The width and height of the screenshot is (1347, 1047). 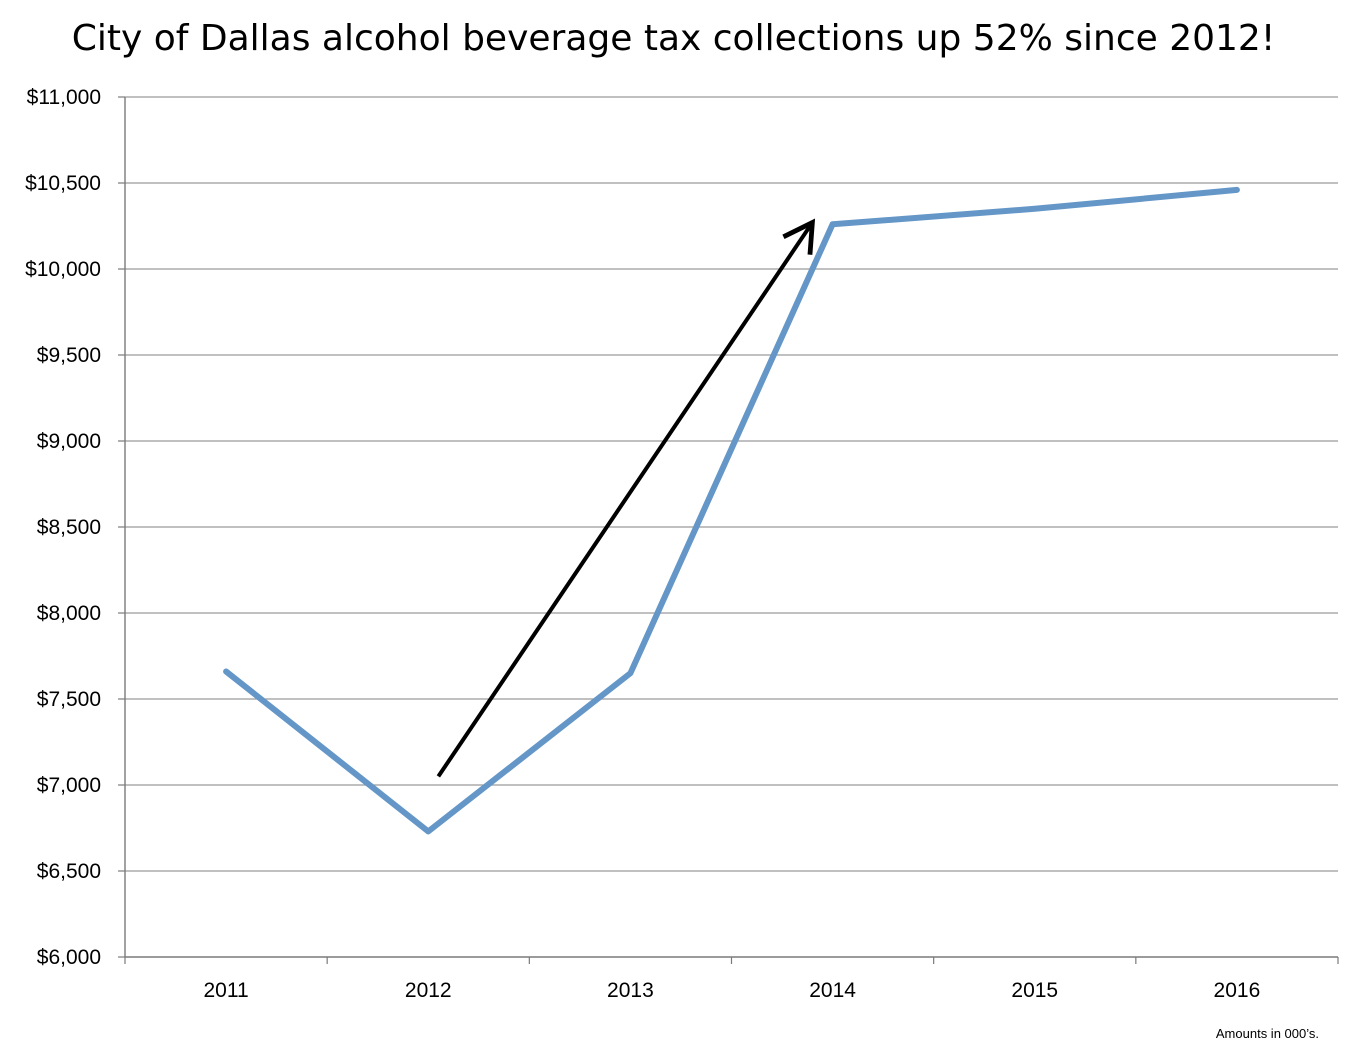 I want to click on y-tick-label: $8,500, so click(x=69, y=527).